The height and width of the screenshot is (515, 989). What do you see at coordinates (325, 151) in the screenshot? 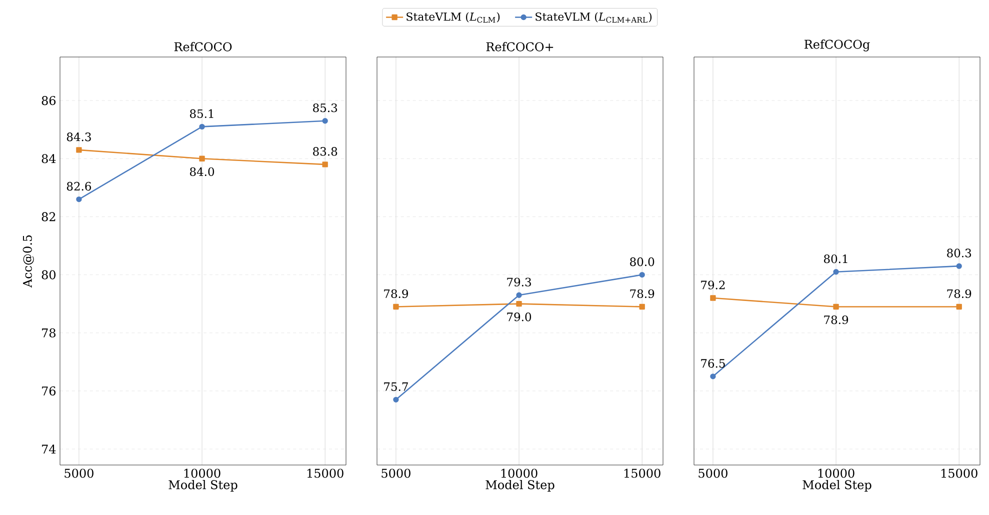
I see `data-label: 83.8` at bounding box center [325, 151].